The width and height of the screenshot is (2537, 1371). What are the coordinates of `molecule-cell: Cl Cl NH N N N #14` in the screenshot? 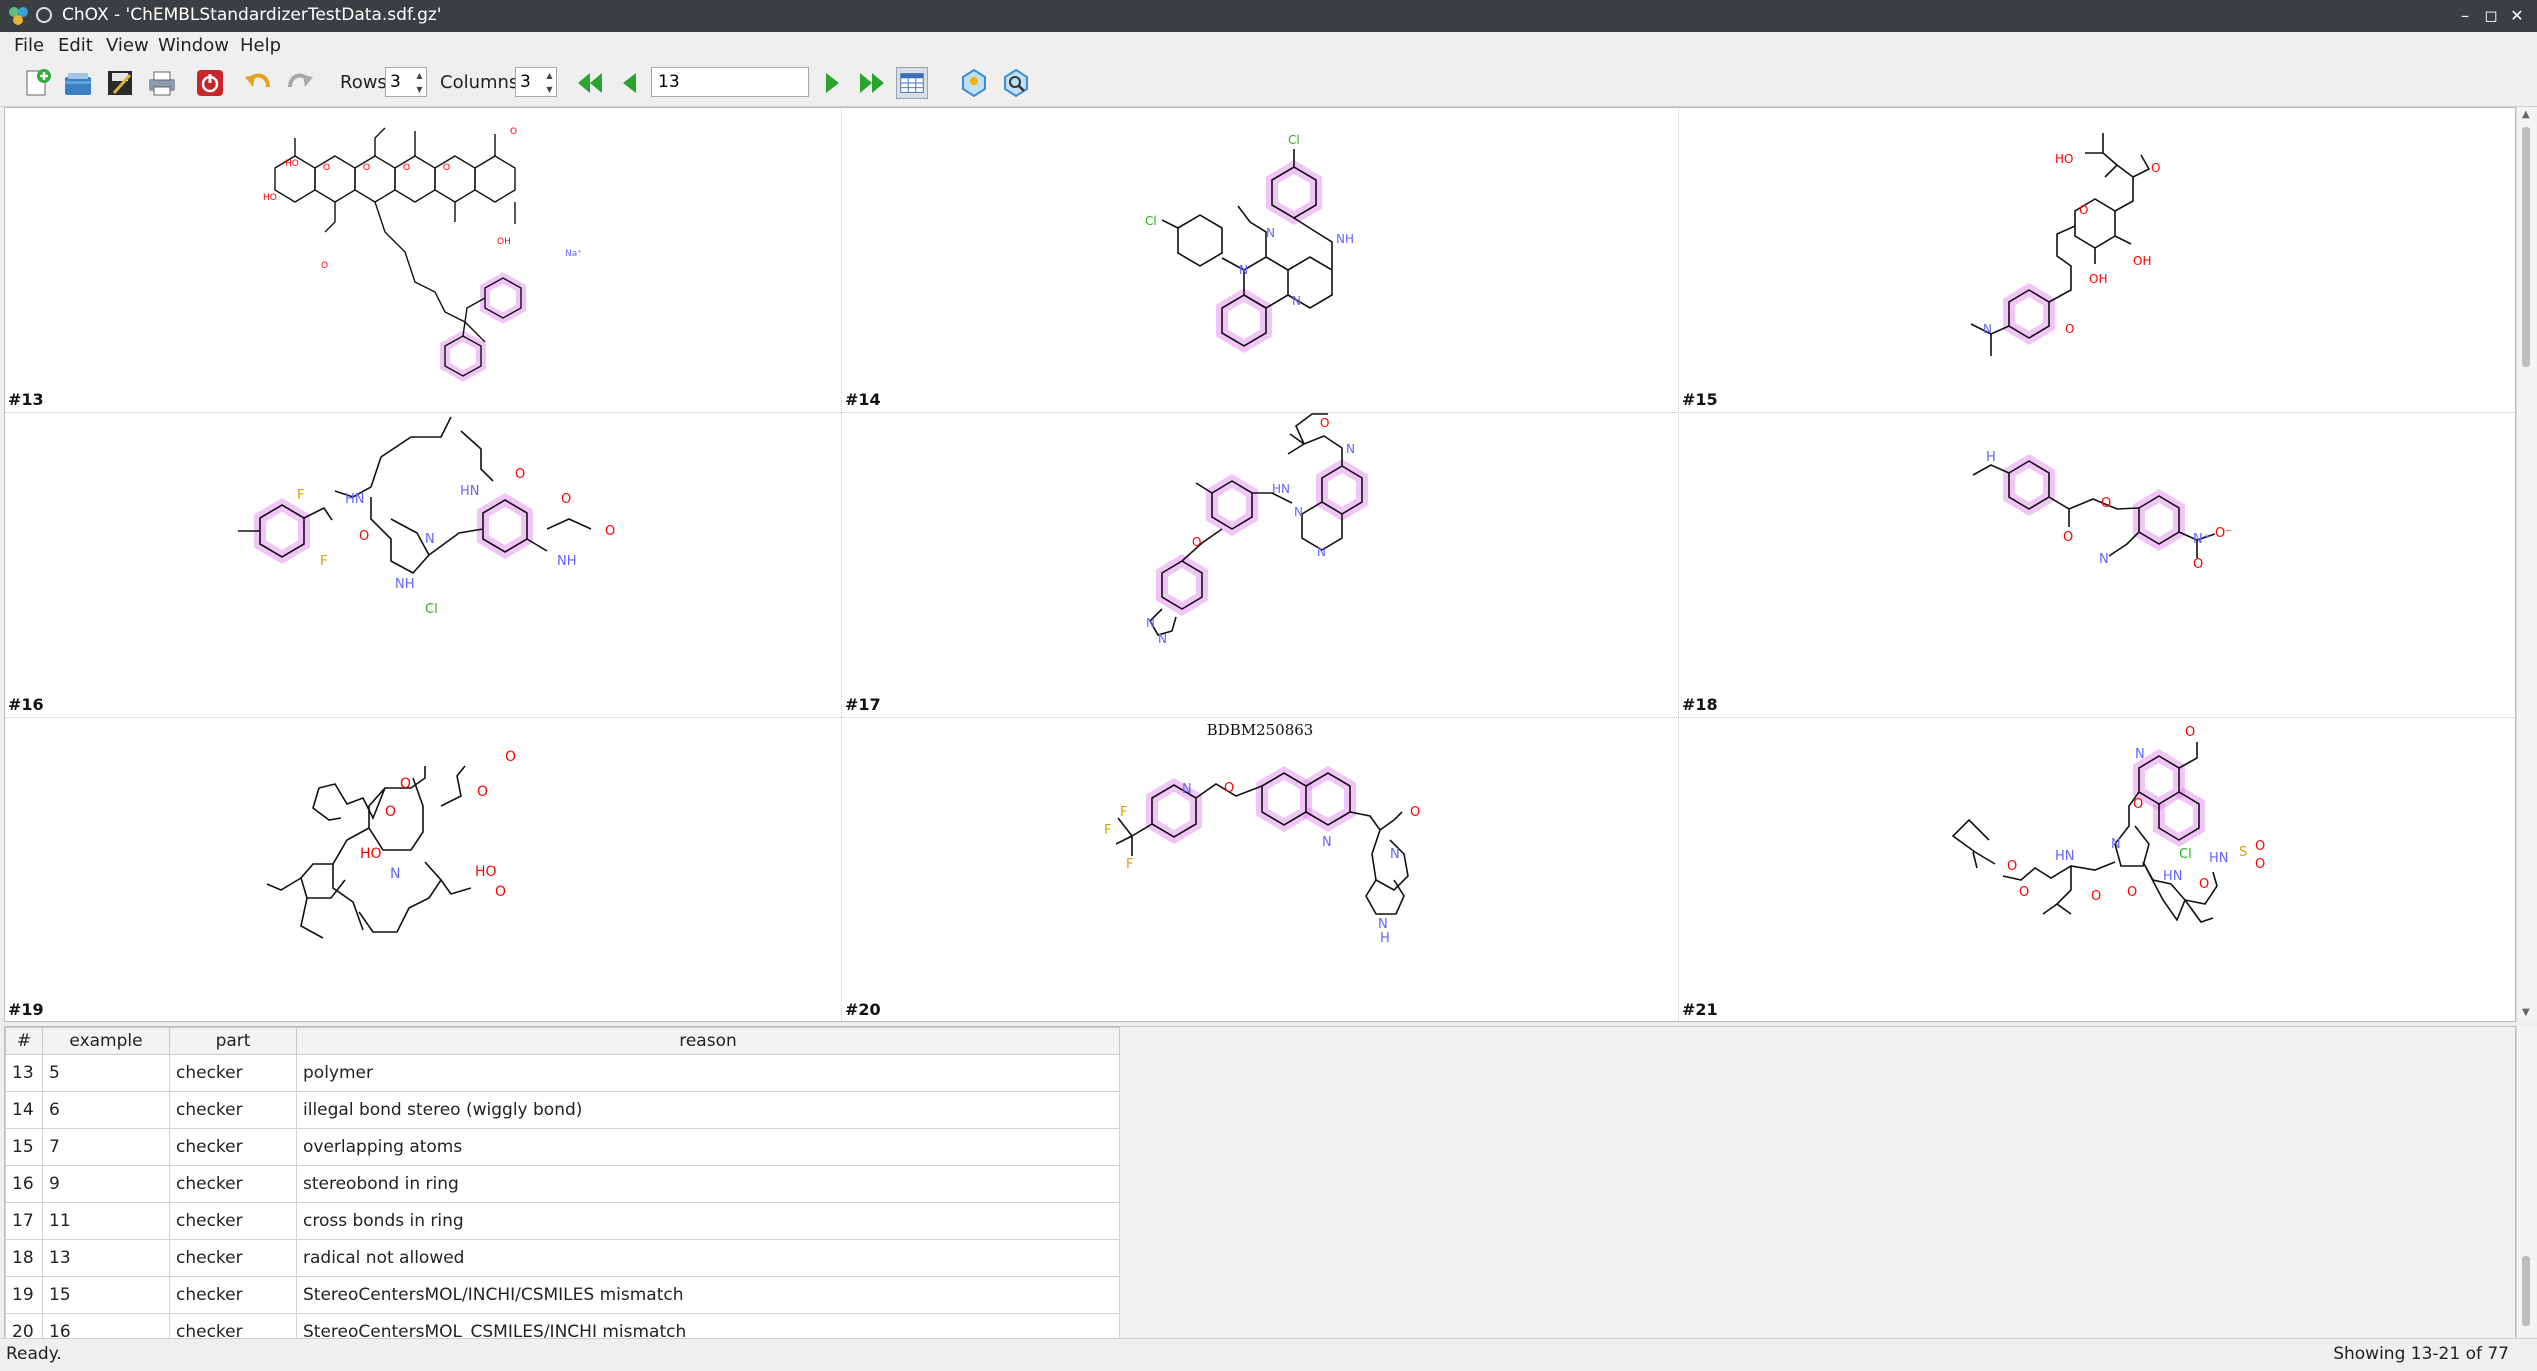 It's located at (1260, 260).